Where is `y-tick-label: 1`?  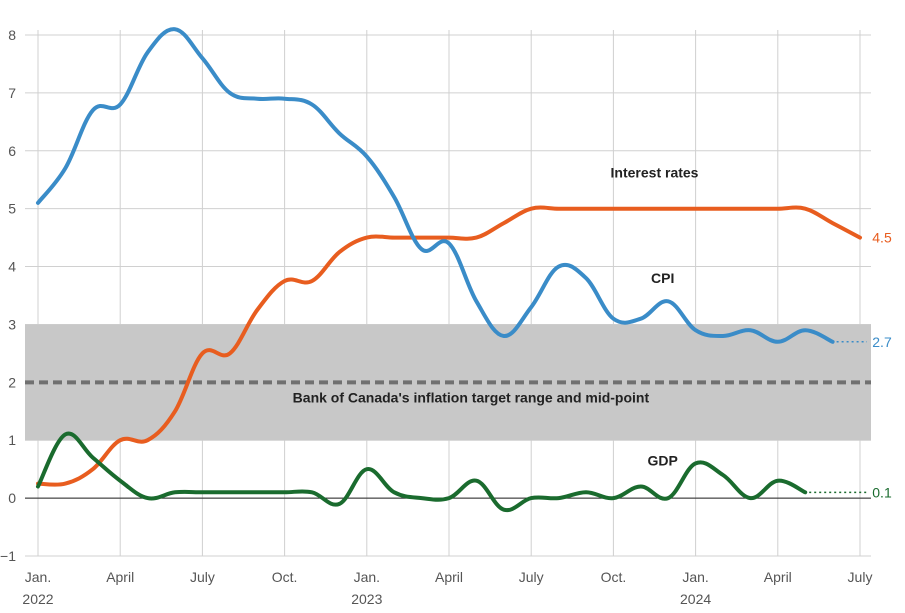
y-tick-label: 1 is located at coordinates (12, 440).